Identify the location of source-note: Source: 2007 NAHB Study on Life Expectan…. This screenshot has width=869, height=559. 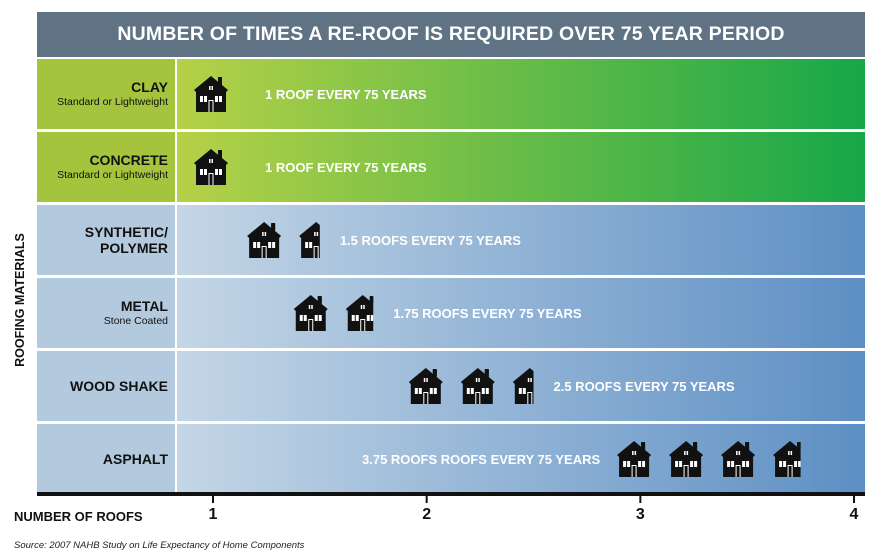
(159, 545).